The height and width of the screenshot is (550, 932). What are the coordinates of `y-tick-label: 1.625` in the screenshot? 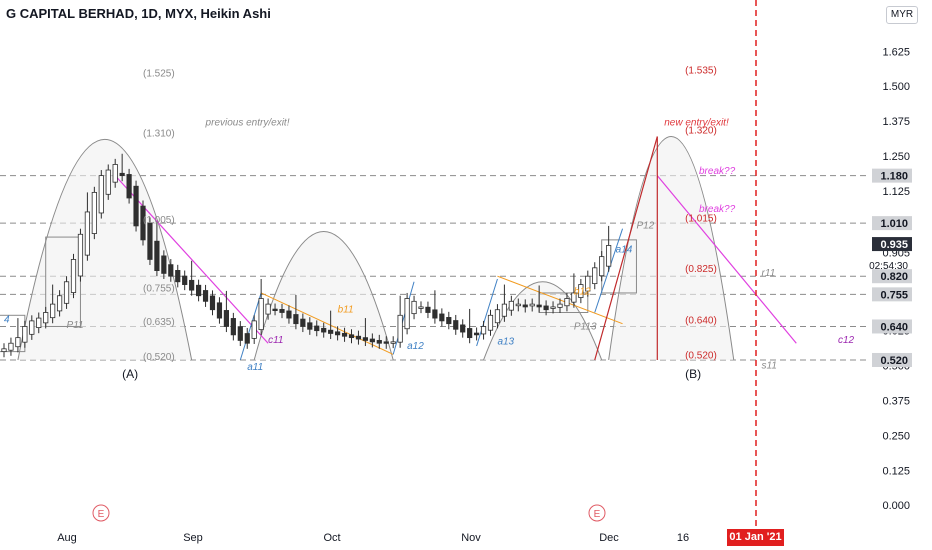 It's located at (896, 52).